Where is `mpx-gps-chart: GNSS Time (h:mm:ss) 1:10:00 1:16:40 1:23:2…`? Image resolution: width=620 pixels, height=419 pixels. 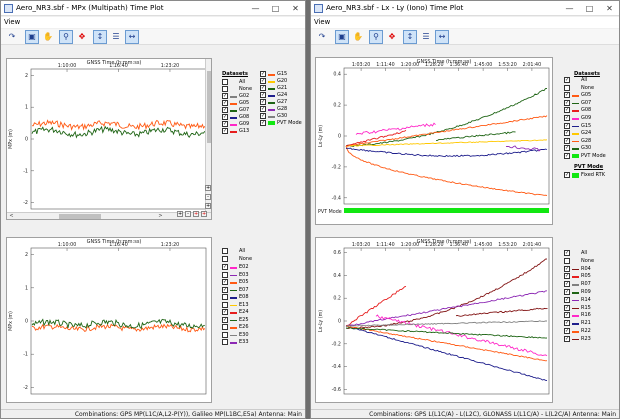
mpx-gps-chart: GNSS Time (h:mm:ss) 1:10:00 1:16:40 1:23:2… is located at coordinates (109, 139).